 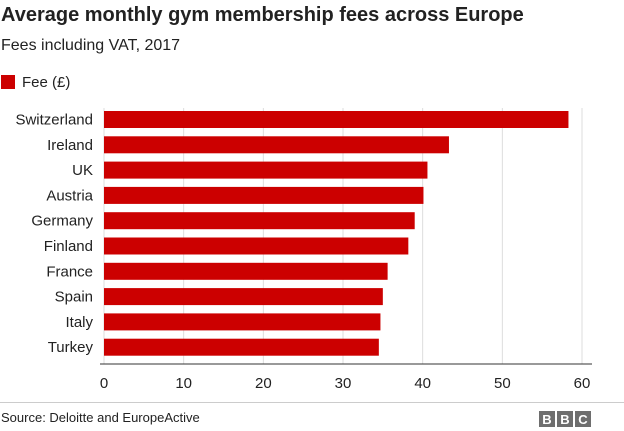 What do you see at coordinates (343, 383) in the screenshot?
I see `x-tick-label: 30` at bounding box center [343, 383].